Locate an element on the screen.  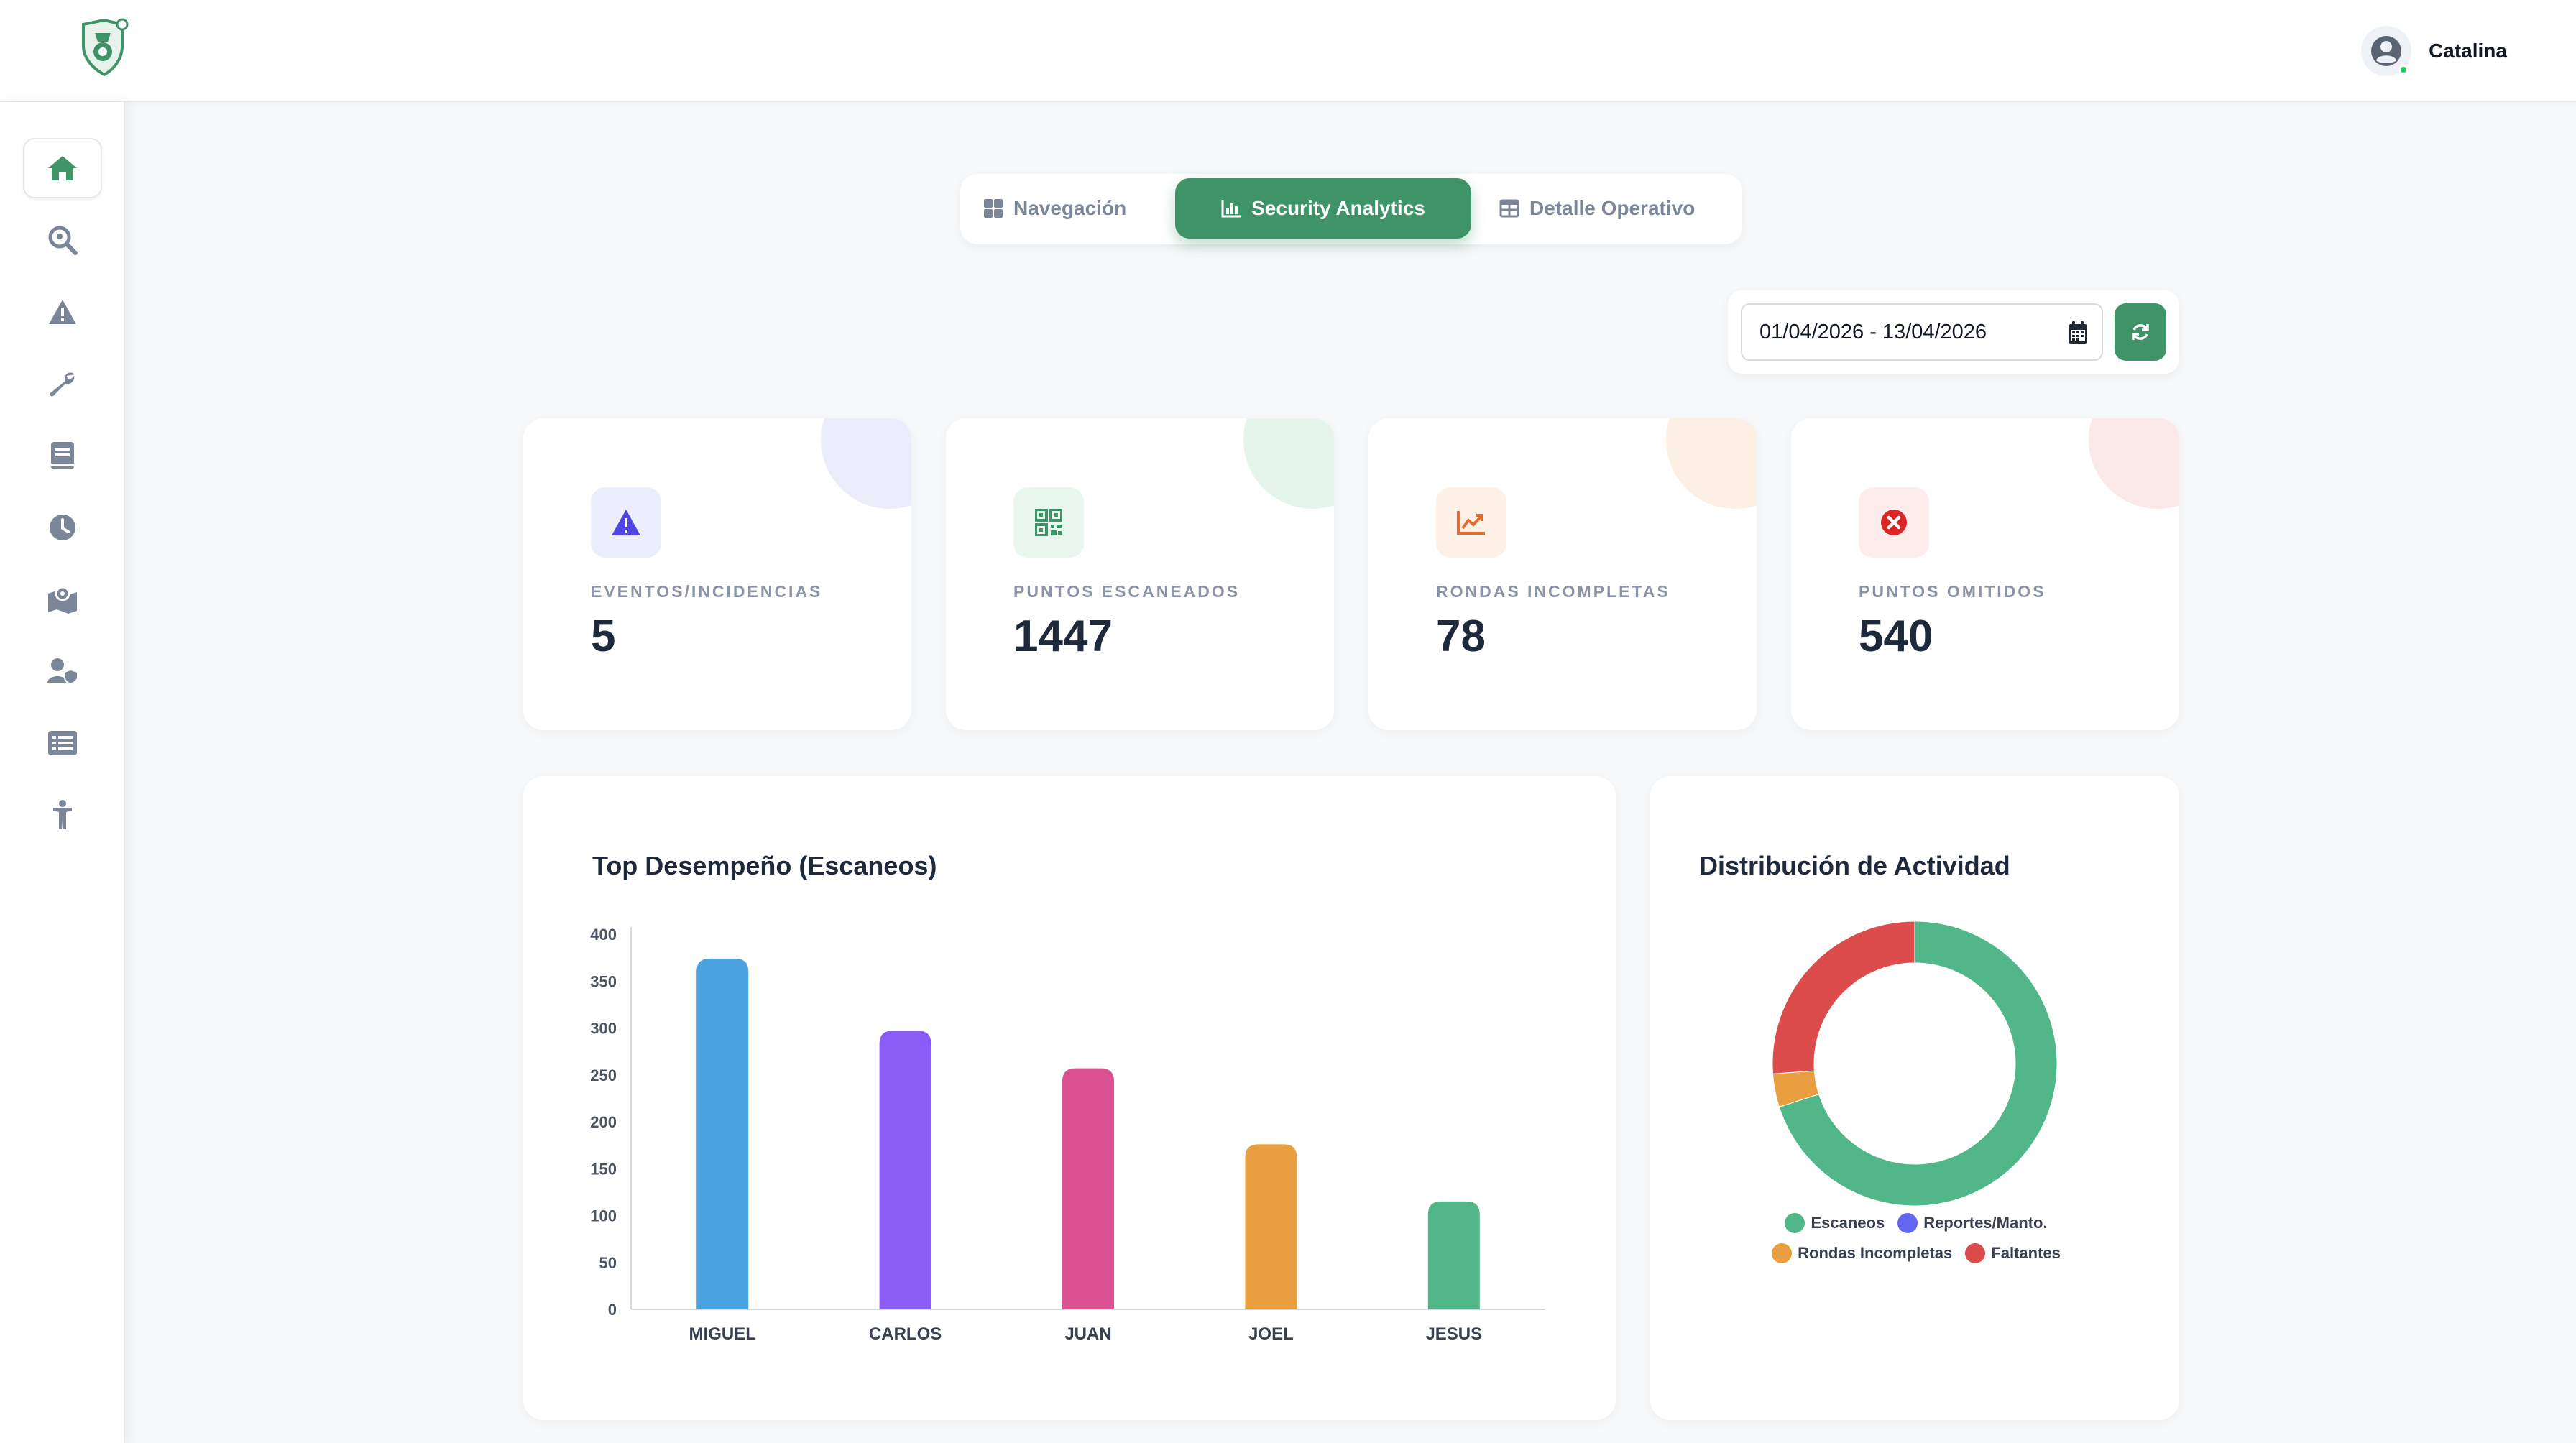
refresh-button is located at coordinates (2140, 332).